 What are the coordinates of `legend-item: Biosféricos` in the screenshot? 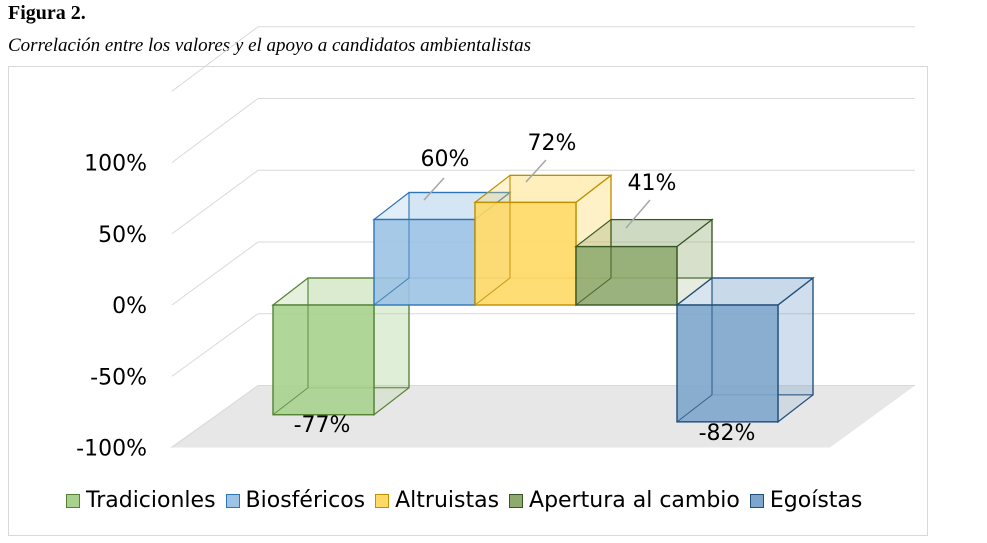 It's located at (295, 500).